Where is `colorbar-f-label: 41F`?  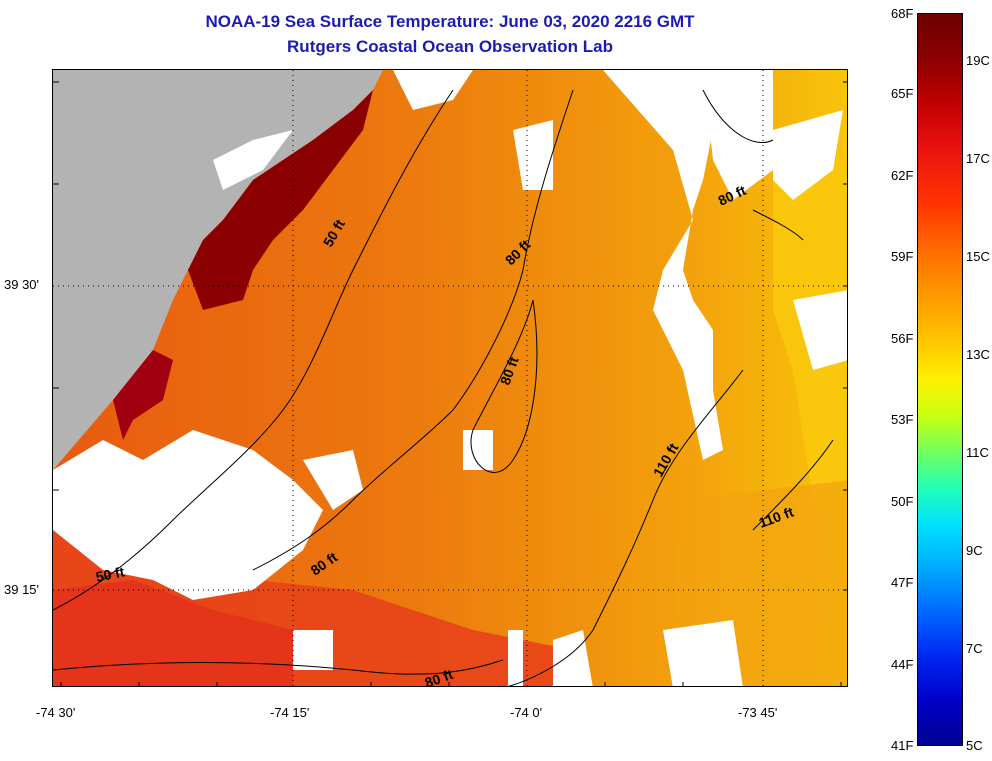
colorbar-f-label: 41F is located at coordinates (902, 745).